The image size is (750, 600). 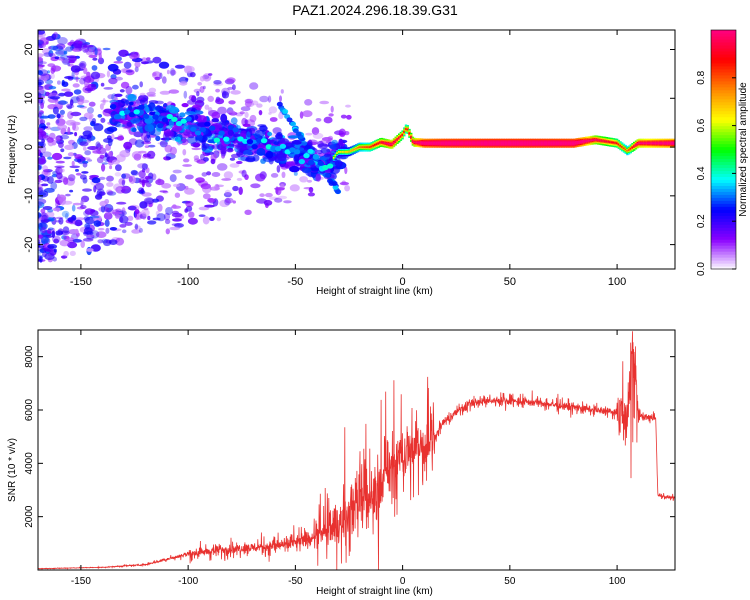 What do you see at coordinates (403, 581) in the screenshot?
I see `x-tick-label: 0` at bounding box center [403, 581].